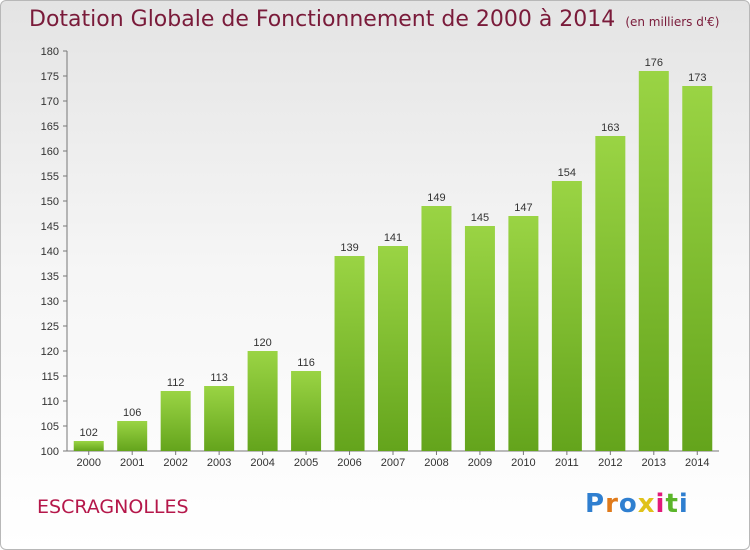 Image resolution: width=750 pixels, height=550 pixels. Describe the element at coordinates (219, 418) in the screenshot. I see `bar-2003` at that location.